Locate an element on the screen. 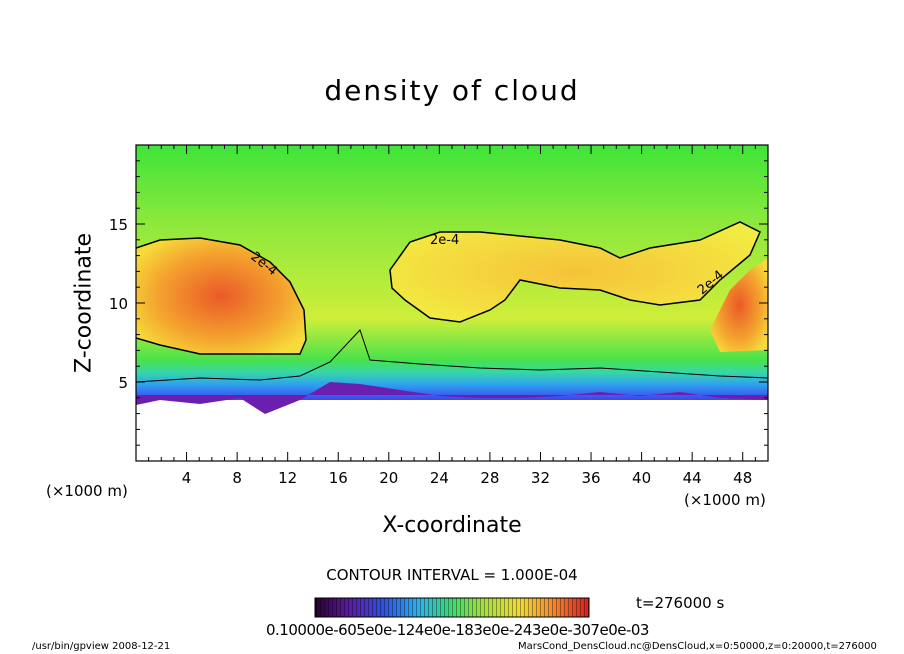 The image size is (904, 654). x-tick-label: 48 is located at coordinates (742, 478).